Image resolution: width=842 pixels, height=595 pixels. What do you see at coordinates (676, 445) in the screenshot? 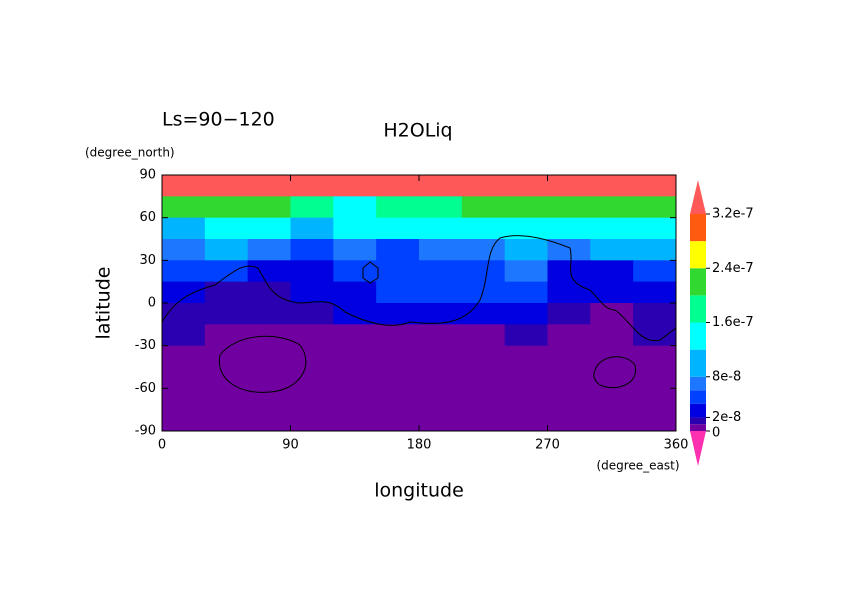
I see `x-tick-label: 360` at bounding box center [676, 445].